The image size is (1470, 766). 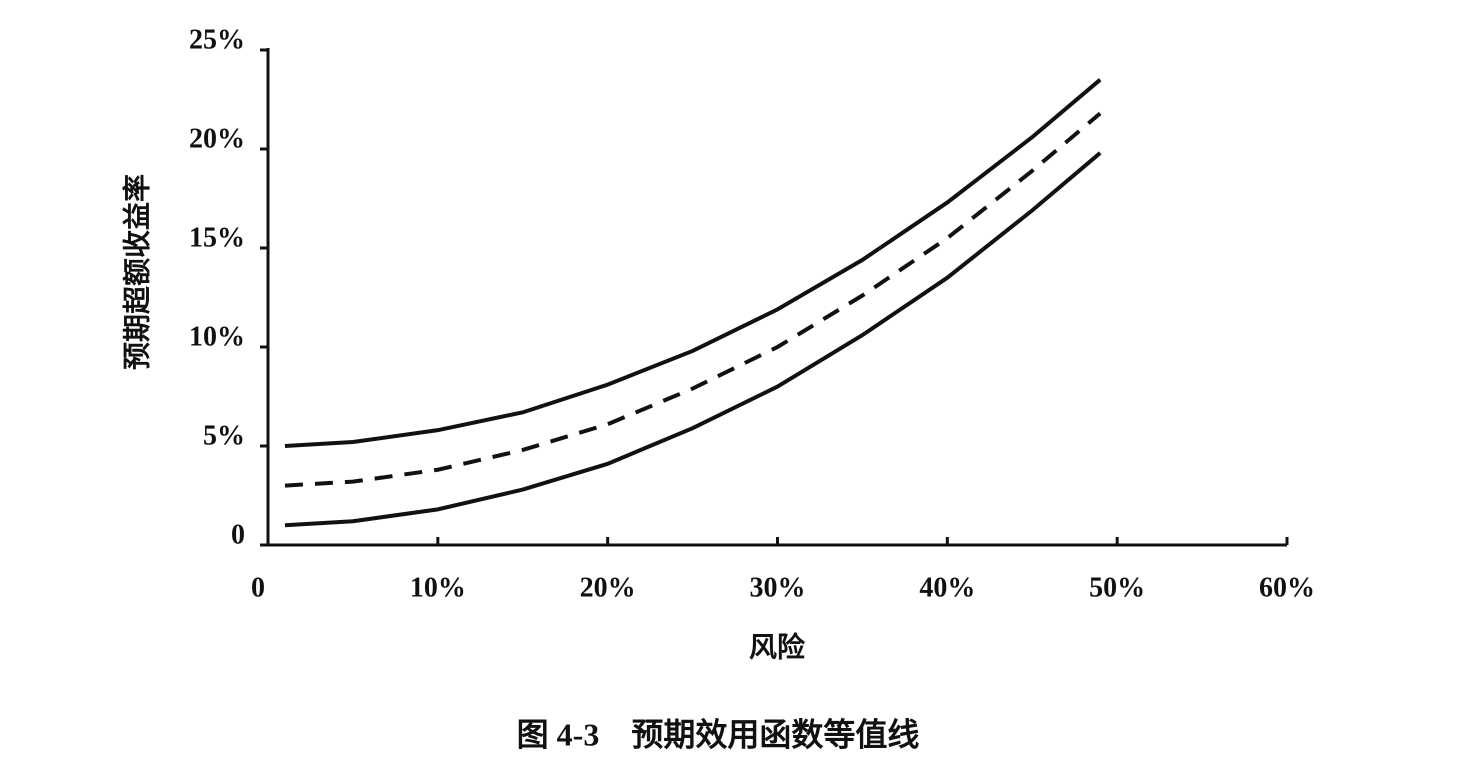 What do you see at coordinates (217, 336) in the screenshot?
I see `y-tick-label: 10%` at bounding box center [217, 336].